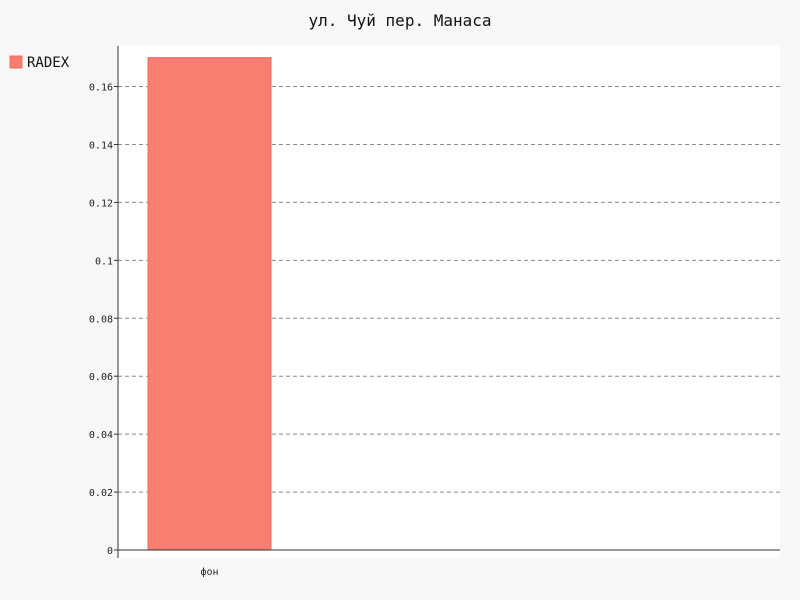 The image size is (800, 600). I want to click on y-tick-label: 0.14, so click(101, 145).